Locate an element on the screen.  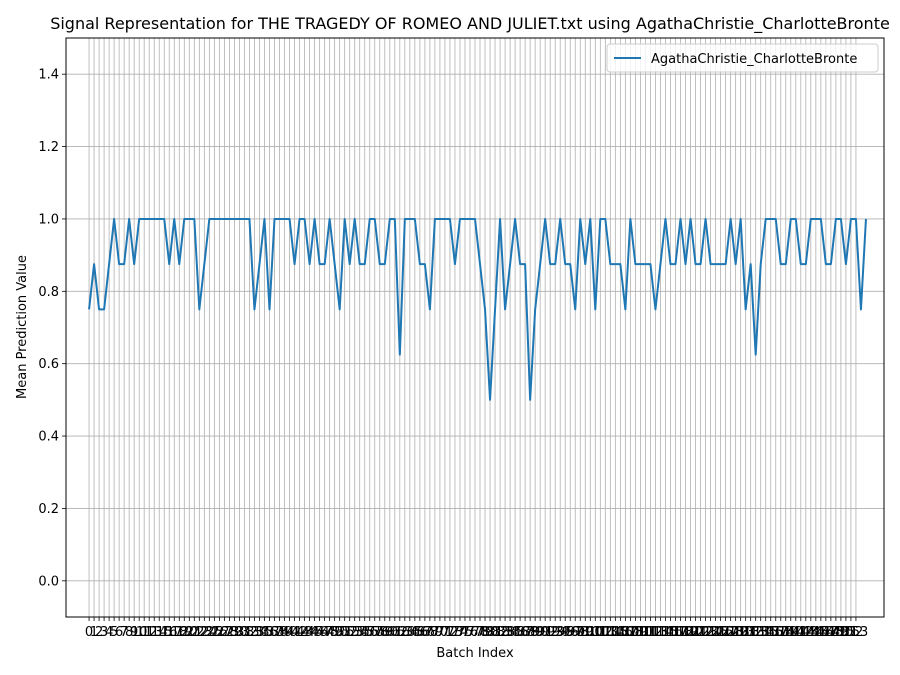
x-tick-label: 14 is located at coordinates (159, 632).